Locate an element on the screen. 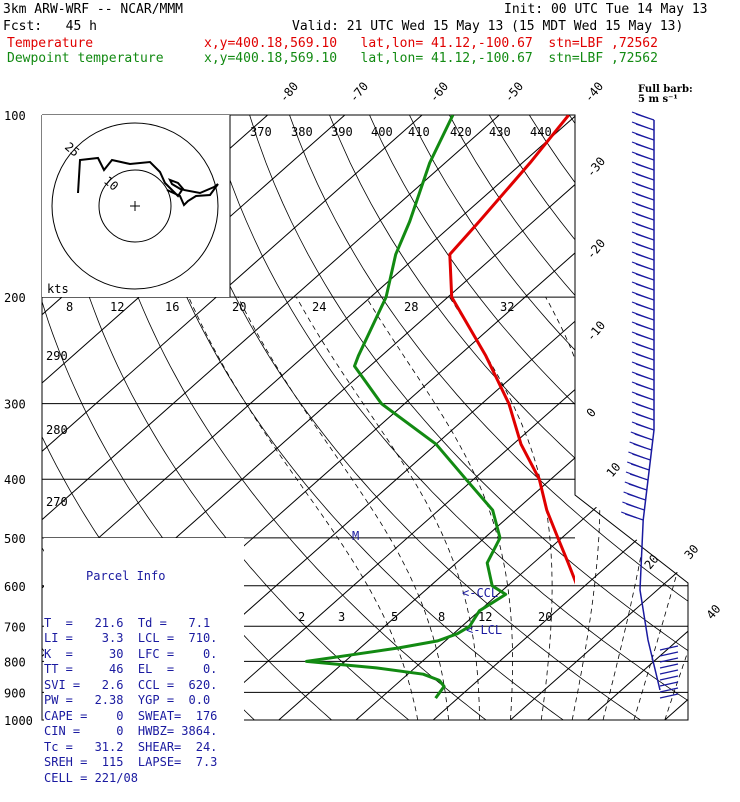  pressure-label: 500 is located at coordinates (15, 539).